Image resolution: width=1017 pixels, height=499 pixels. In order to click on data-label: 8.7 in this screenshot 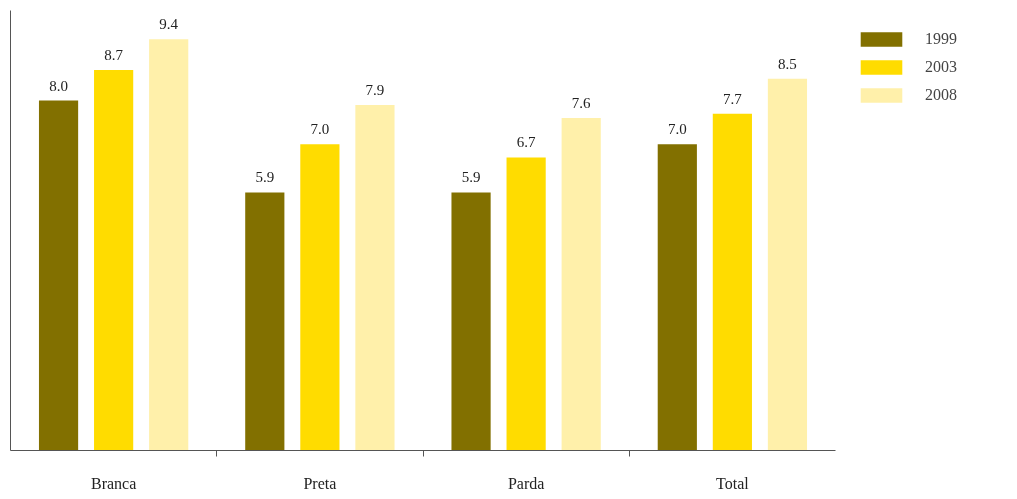, I will do `click(114, 54)`.